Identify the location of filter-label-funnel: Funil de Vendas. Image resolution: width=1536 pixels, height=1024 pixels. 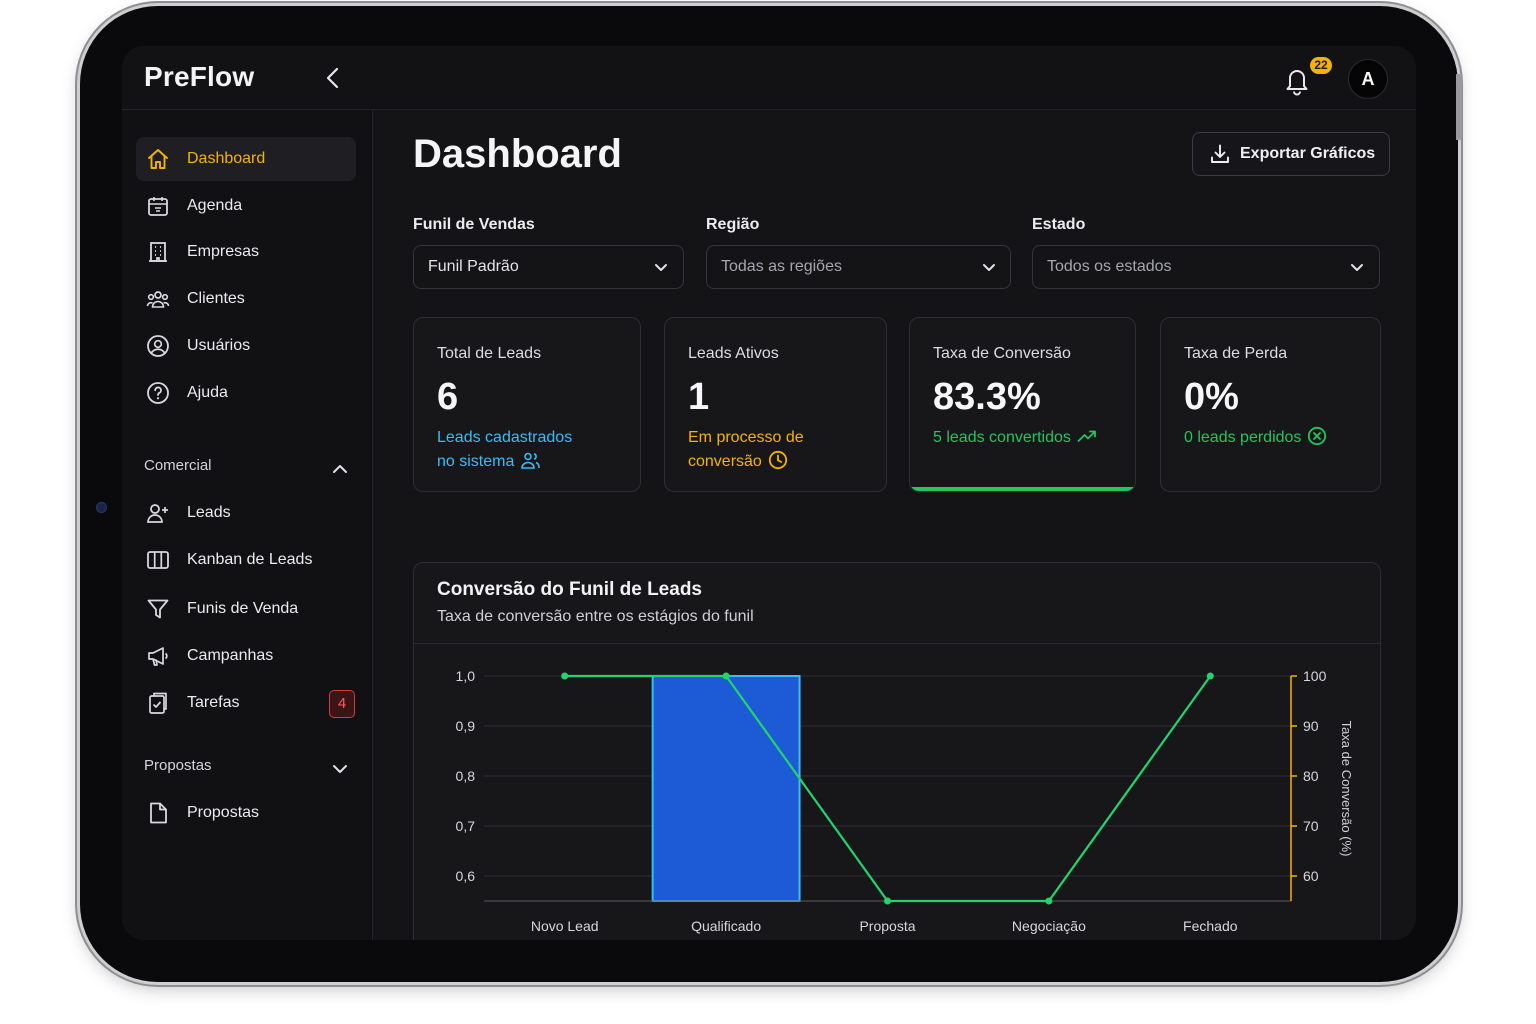
(474, 224).